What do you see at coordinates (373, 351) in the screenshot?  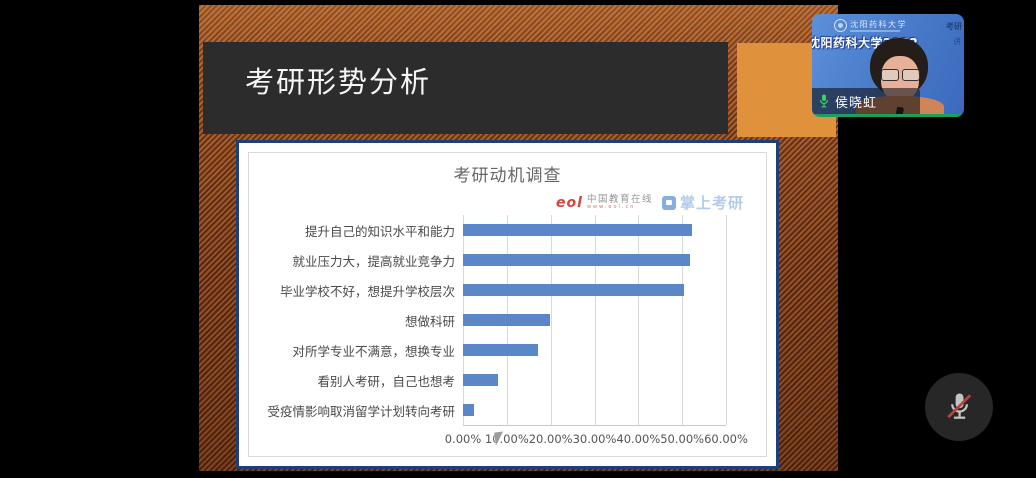 I see `category-label: 对所学专业不满意，想换专业` at bounding box center [373, 351].